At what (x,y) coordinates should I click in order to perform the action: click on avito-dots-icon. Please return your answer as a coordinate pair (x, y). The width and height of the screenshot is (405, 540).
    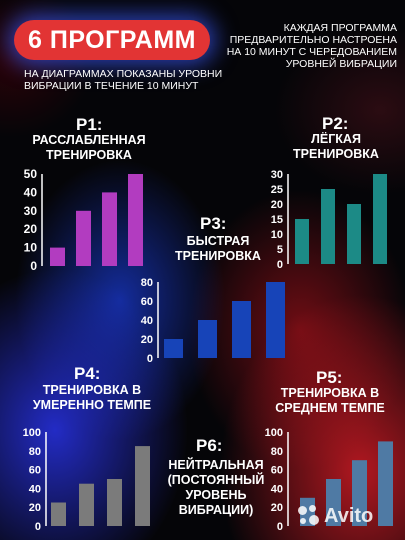
    Looking at the image, I should click on (309, 516).